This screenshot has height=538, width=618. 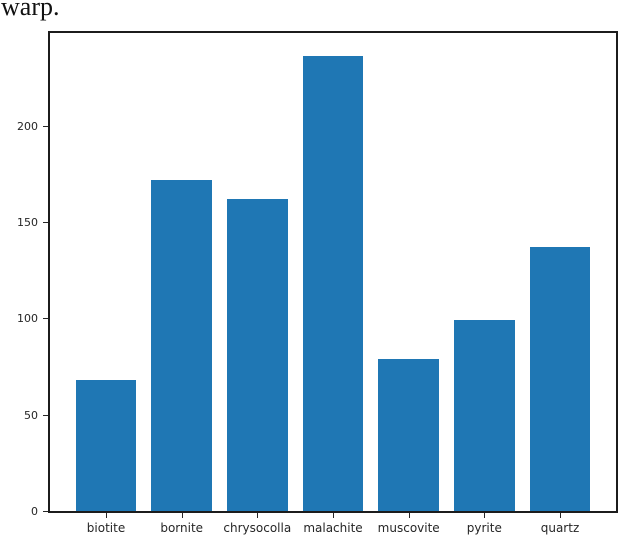 What do you see at coordinates (257, 528) in the screenshot?
I see `x-tick-label: chrysocolla` at bounding box center [257, 528].